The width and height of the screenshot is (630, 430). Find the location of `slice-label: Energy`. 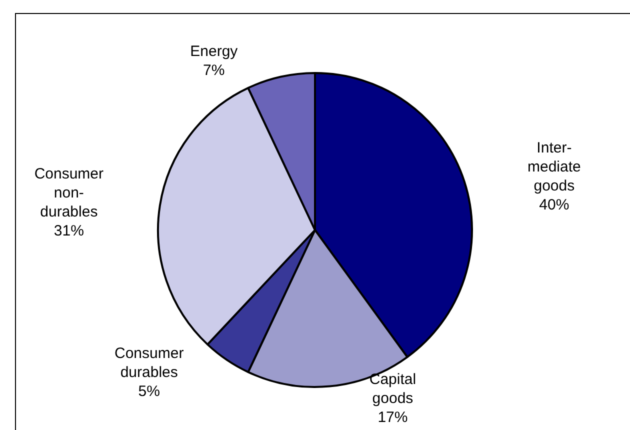

slice-label: Energy is located at coordinates (214, 51).